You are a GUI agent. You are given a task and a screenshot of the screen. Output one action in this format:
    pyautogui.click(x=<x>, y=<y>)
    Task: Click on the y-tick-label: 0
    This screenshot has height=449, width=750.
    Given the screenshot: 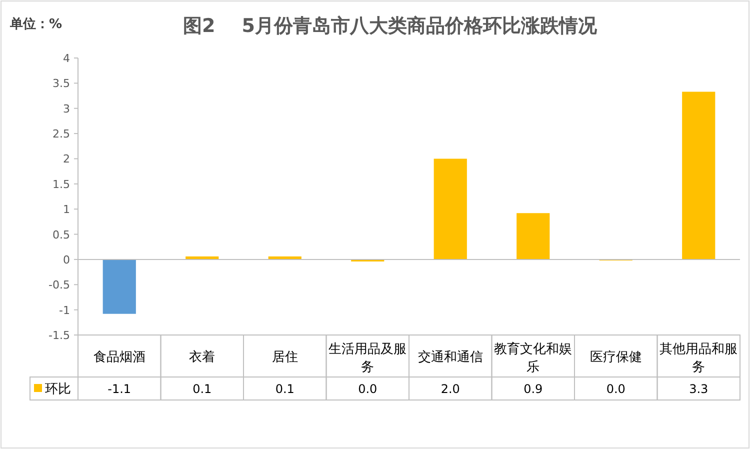 What is the action you would take?
    pyautogui.click(x=66, y=259)
    